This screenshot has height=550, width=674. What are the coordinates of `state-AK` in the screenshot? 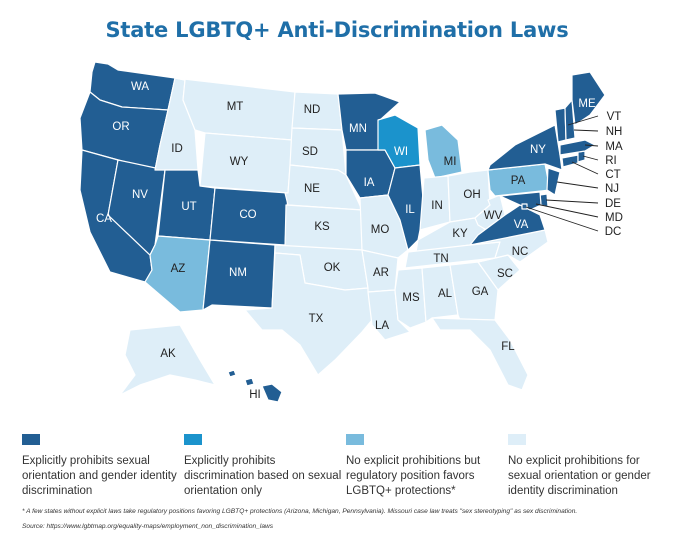 It's located at (167, 360).